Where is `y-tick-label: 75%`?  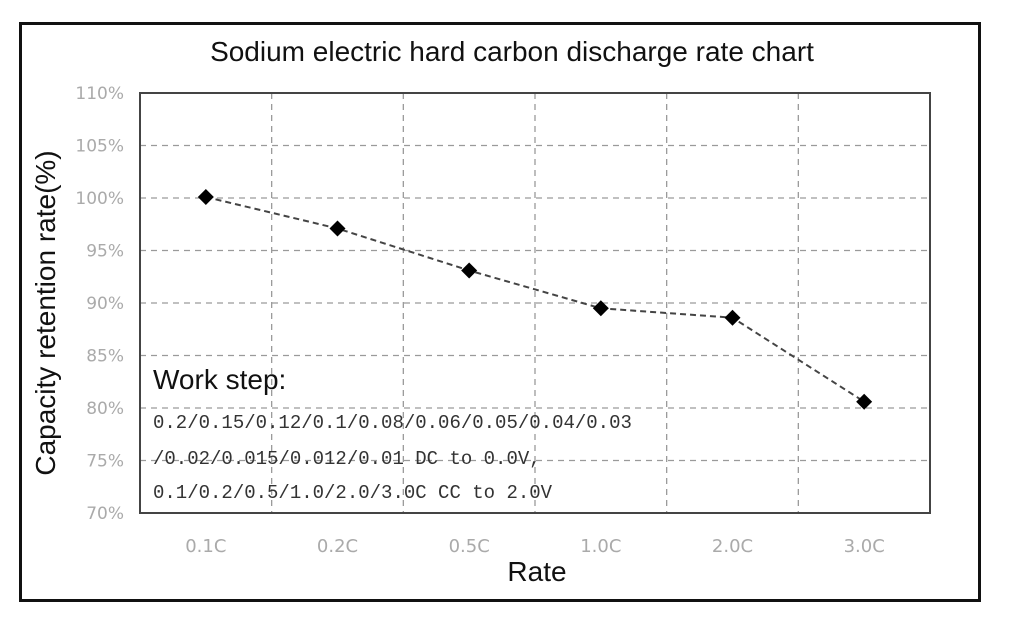
y-tick-label: 75% is located at coordinates (105, 462).